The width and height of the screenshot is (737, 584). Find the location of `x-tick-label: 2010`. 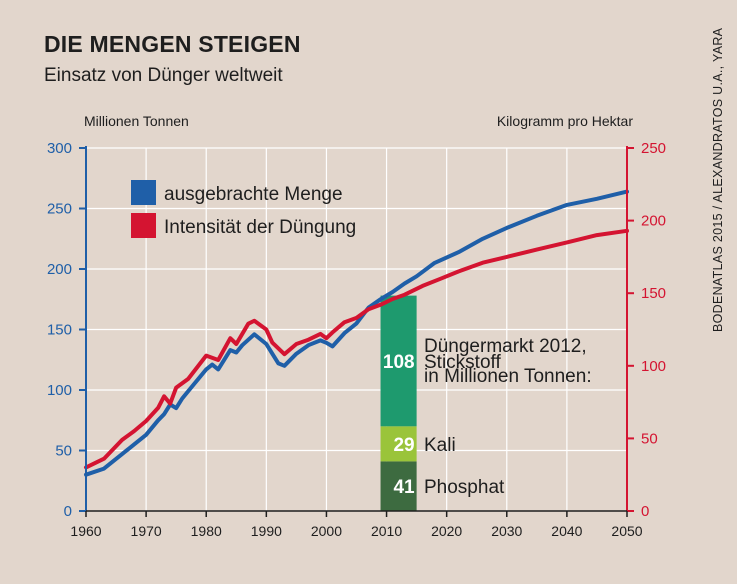

x-tick-label: 2010 is located at coordinates (386, 531).